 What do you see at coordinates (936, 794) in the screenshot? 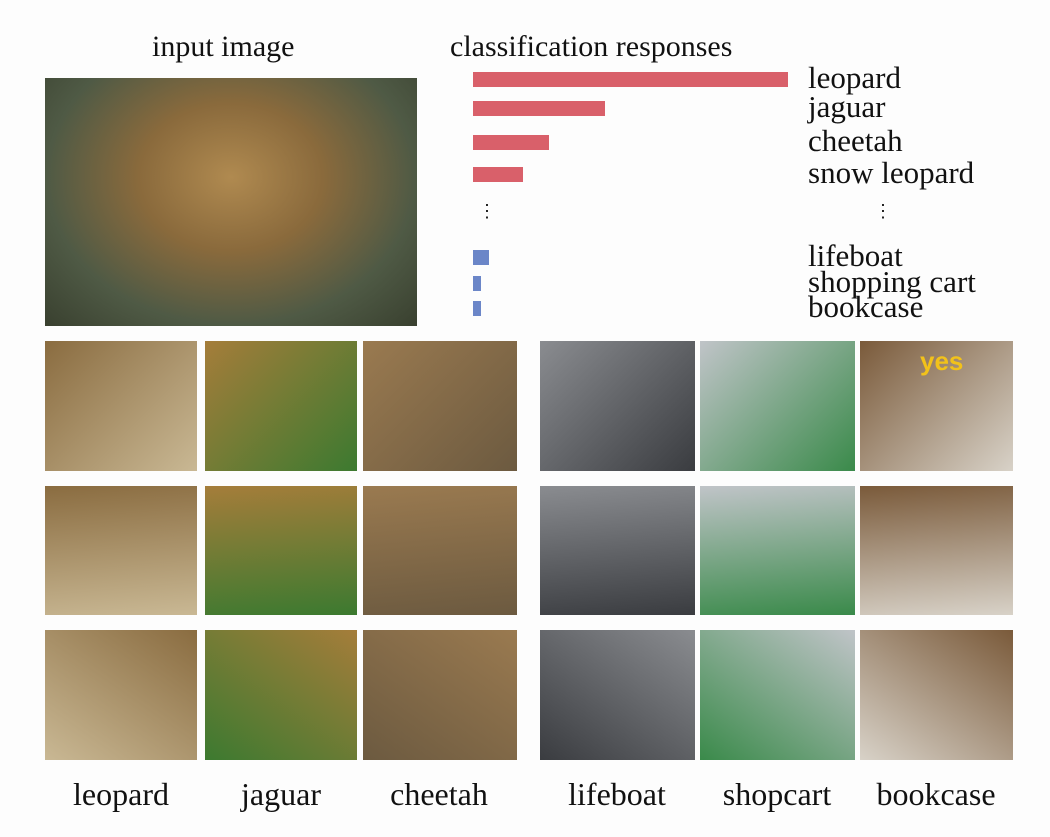
I see `caption-bookcase: bookcase` at bounding box center [936, 794].